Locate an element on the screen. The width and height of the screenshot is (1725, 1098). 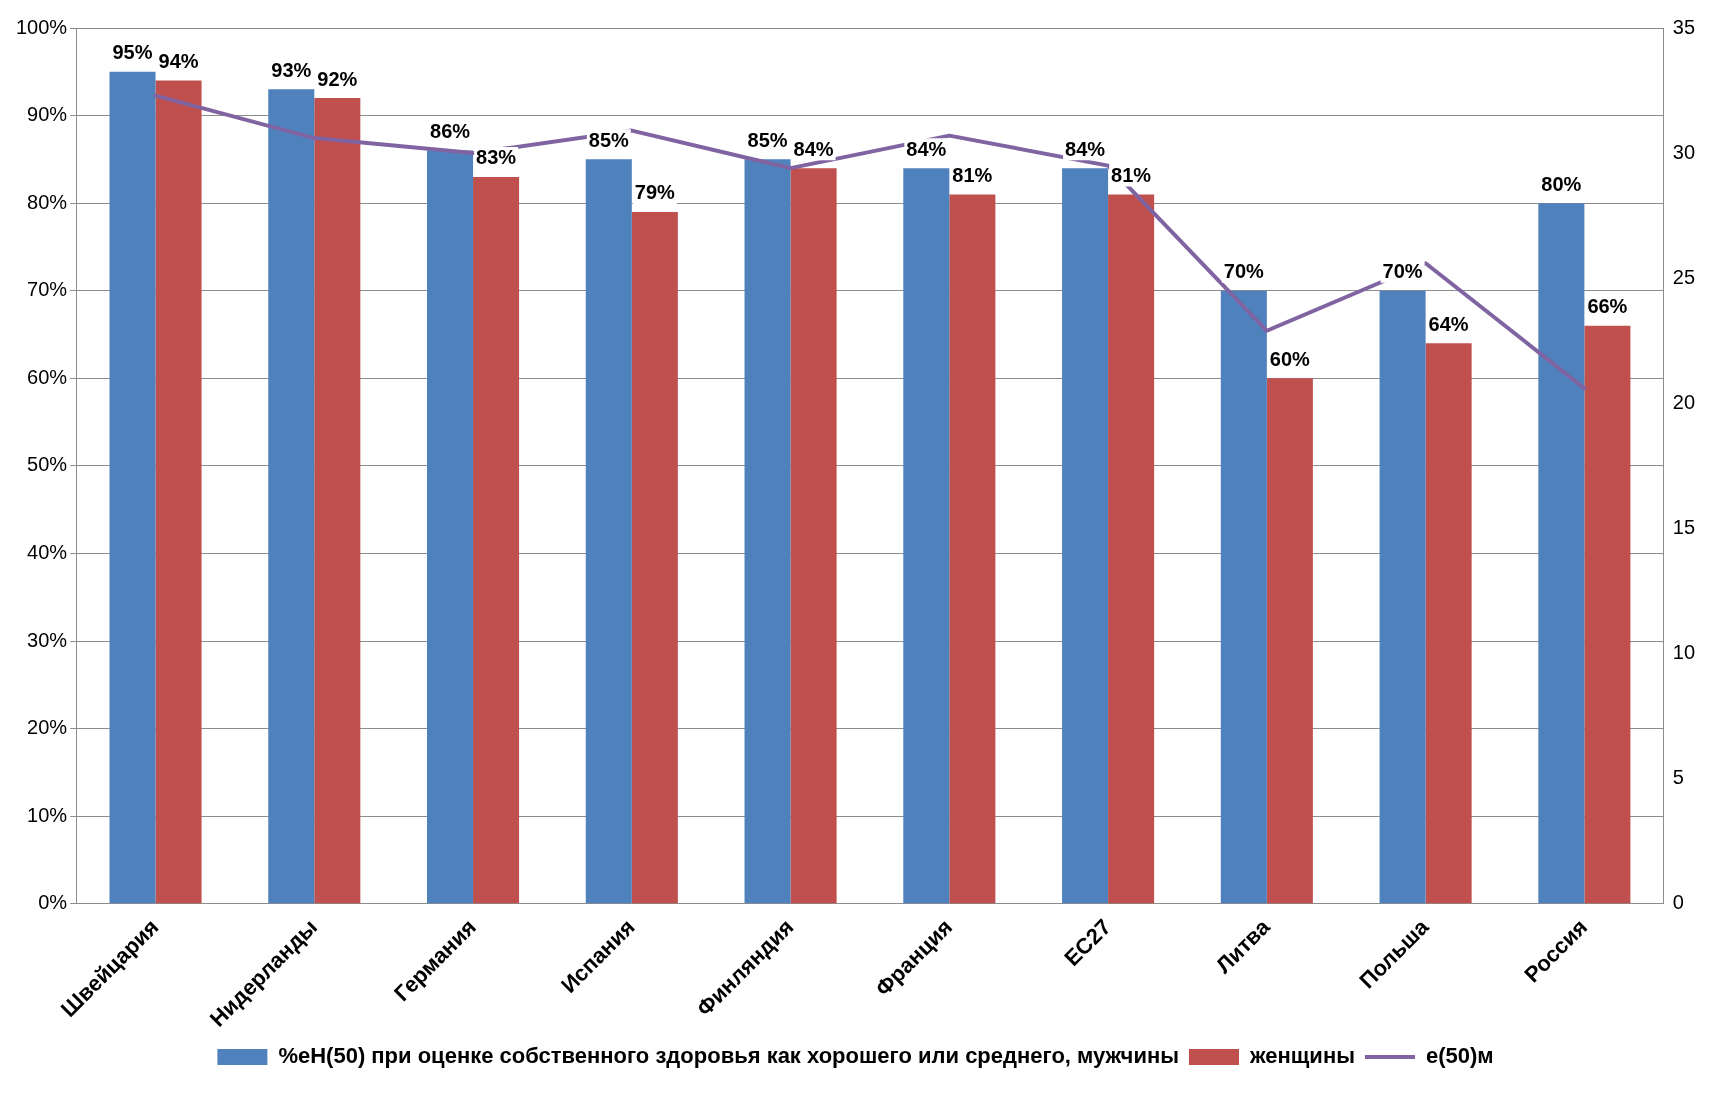
data-label: 66% is located at coordinates (1607, 306).